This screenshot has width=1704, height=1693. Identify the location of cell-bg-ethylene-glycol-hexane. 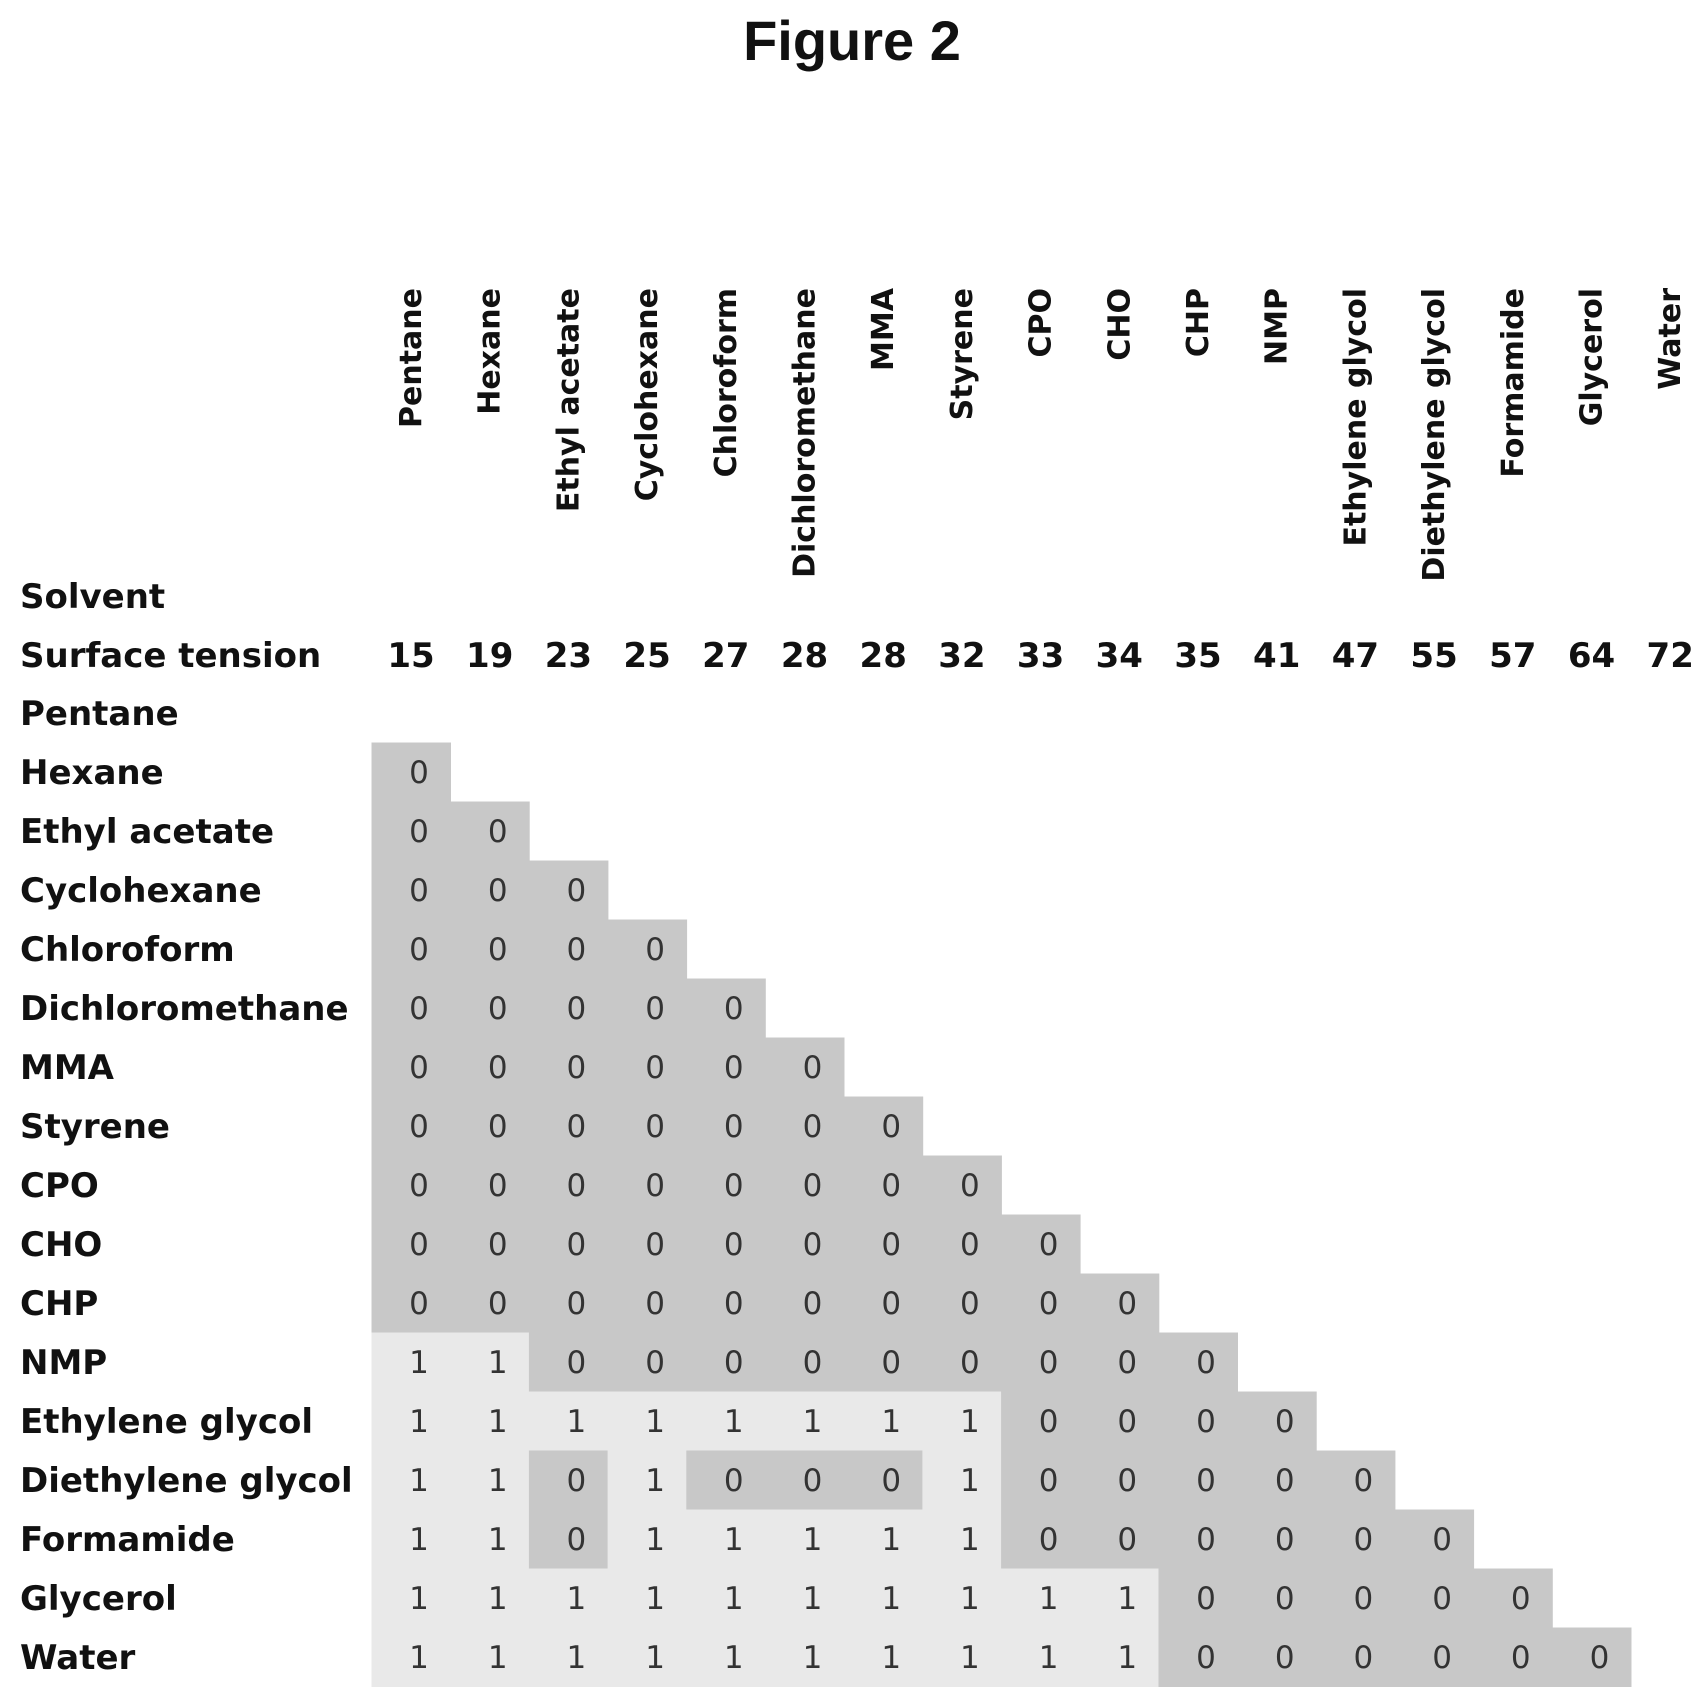
(490, 1421).